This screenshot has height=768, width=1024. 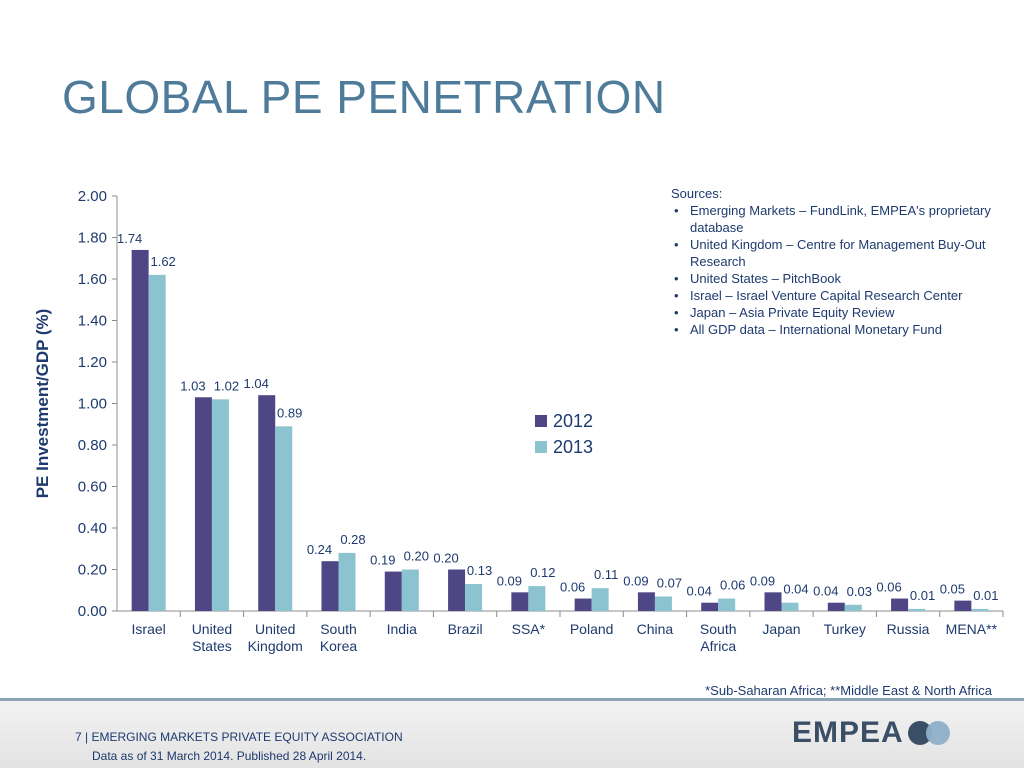 I want to click on x-tick-label: Poland, so click(x=592, y=629).